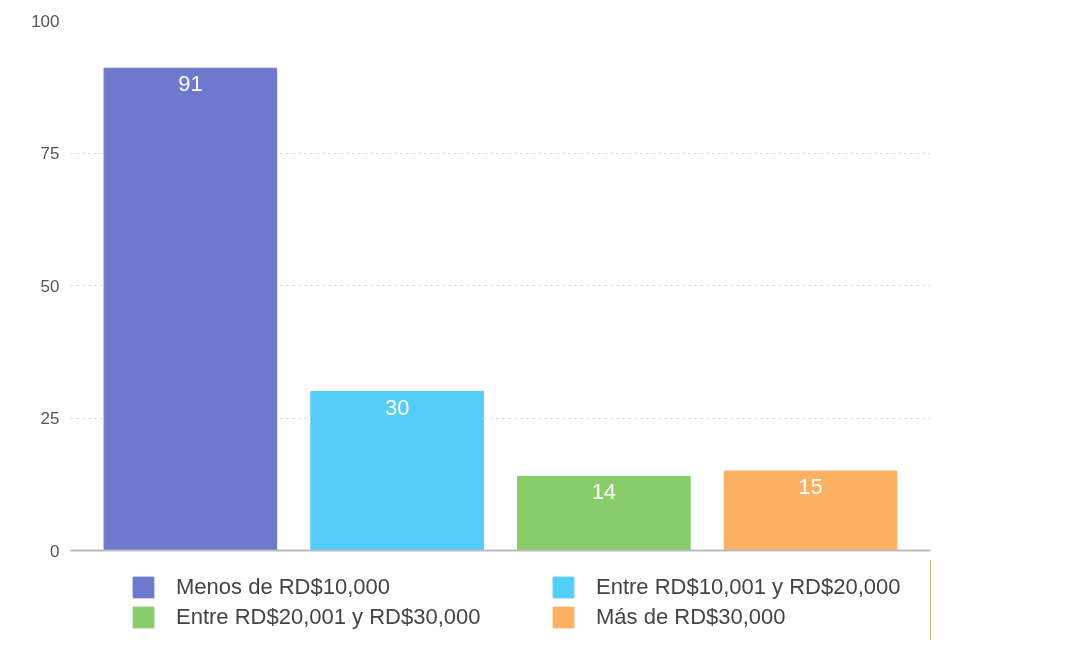  Describe the element at coordinates (397, 407) in the screenshot. I see `data-label: 30` at that location.